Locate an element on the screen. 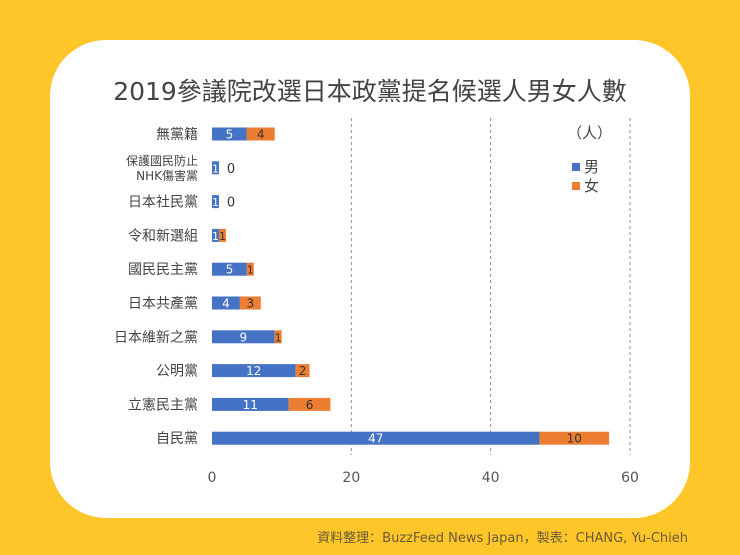  category-label: 日本共產黨 is located at coordinates (163, 303).